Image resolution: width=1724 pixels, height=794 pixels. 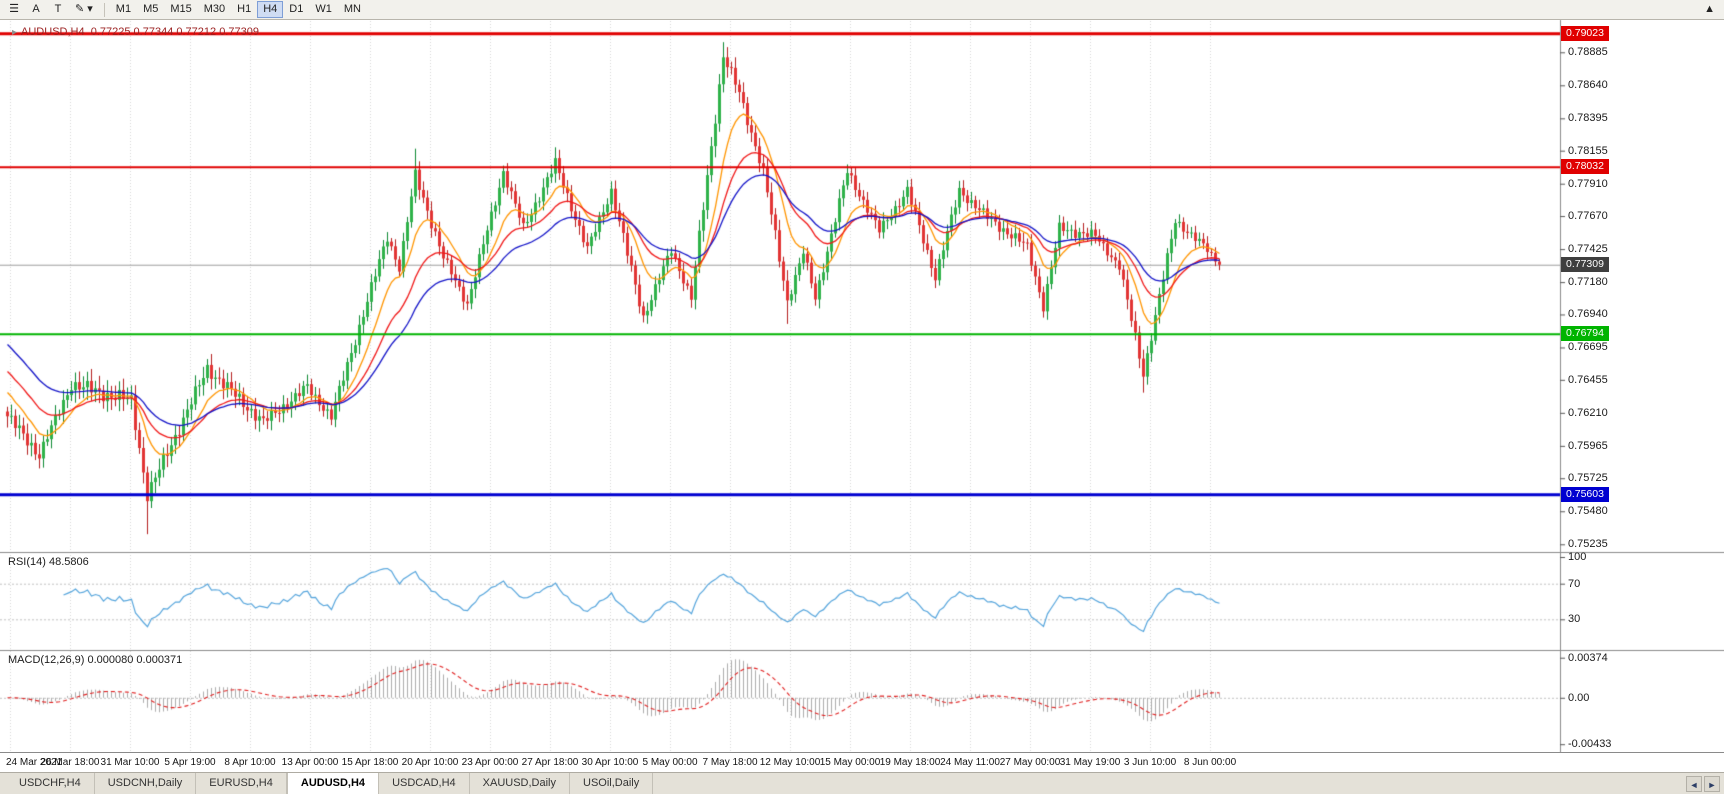 What do you see at coordinates (1588, 216) in the screenshot?
I see `price-axis-label: 0.77670` at bounding box center [1588, 216].